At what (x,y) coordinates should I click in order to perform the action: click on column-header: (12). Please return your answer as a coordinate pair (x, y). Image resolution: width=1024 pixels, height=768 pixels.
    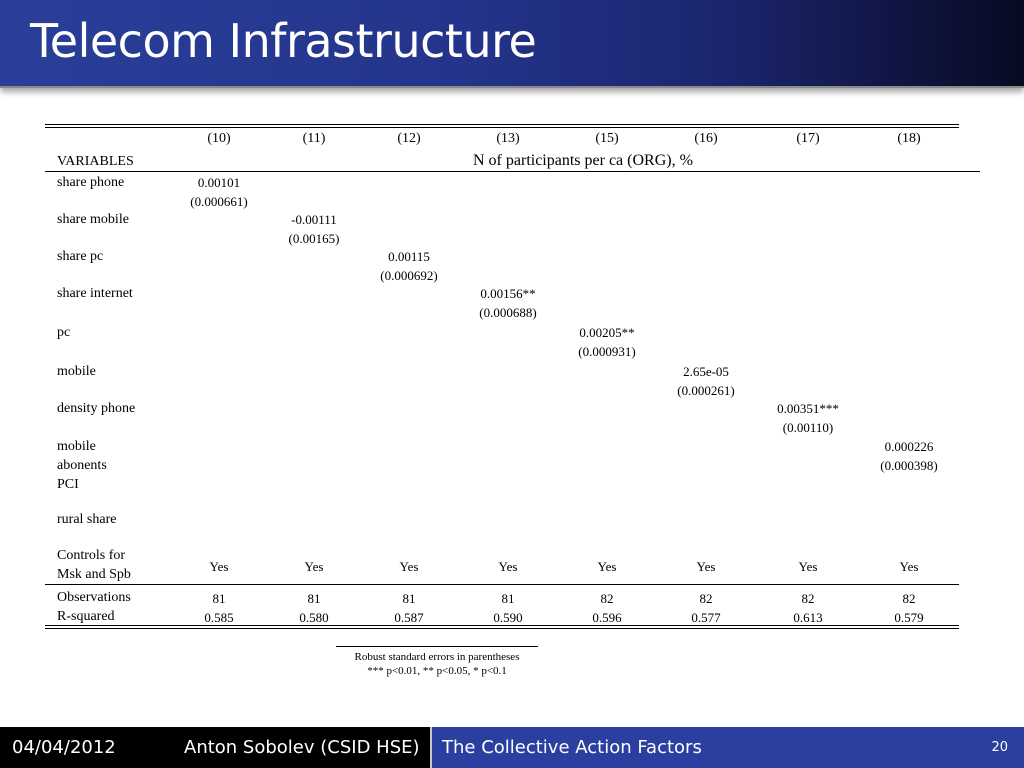
    Looking at the image, I should click on (409, 138).